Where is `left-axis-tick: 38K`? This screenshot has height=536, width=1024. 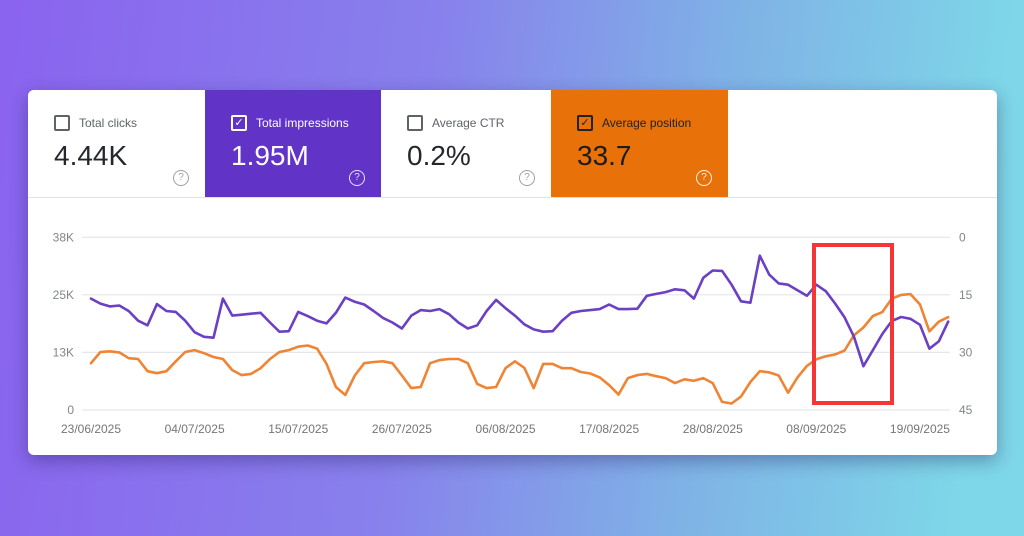
left-axis-tick: 38K is located at coordinates (63, 237).